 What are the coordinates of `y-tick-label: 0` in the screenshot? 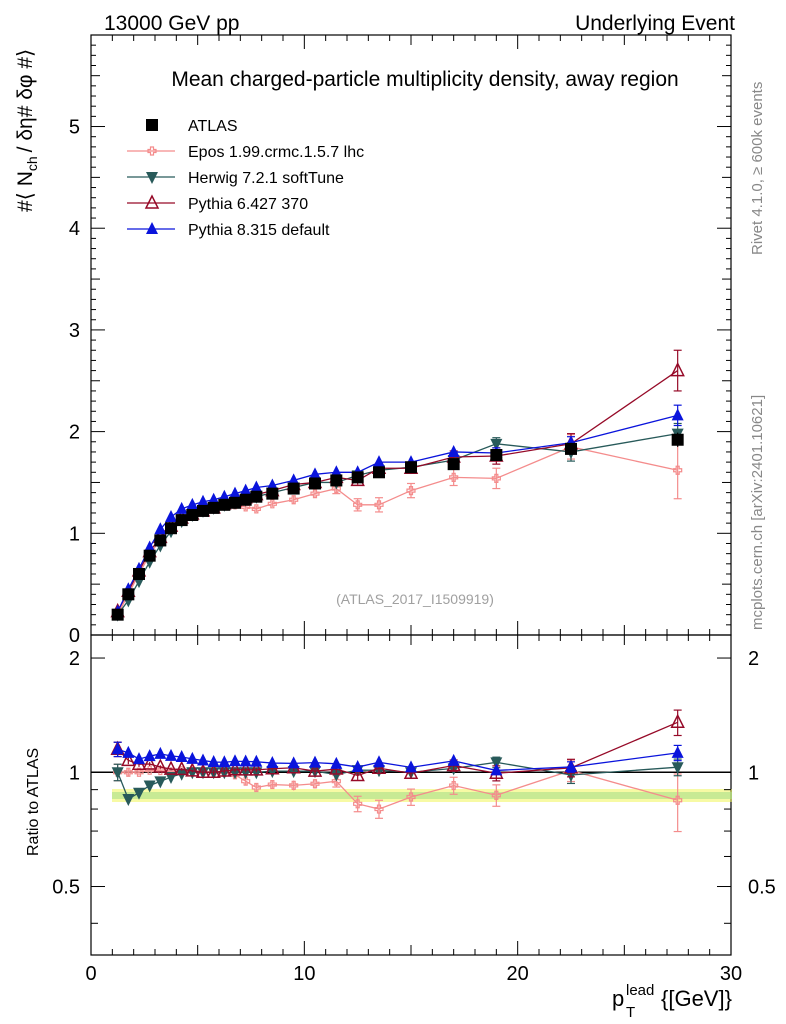 It's located at (74, 636).